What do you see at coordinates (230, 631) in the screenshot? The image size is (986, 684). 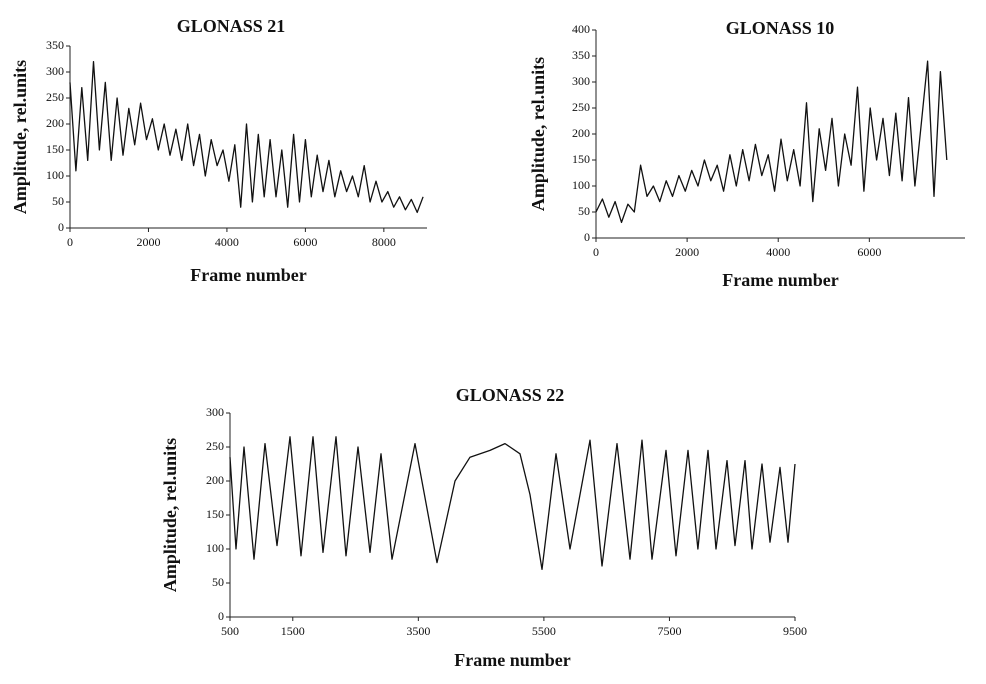 I see `x-tick-label: 500` at bounding box center [230, 631].